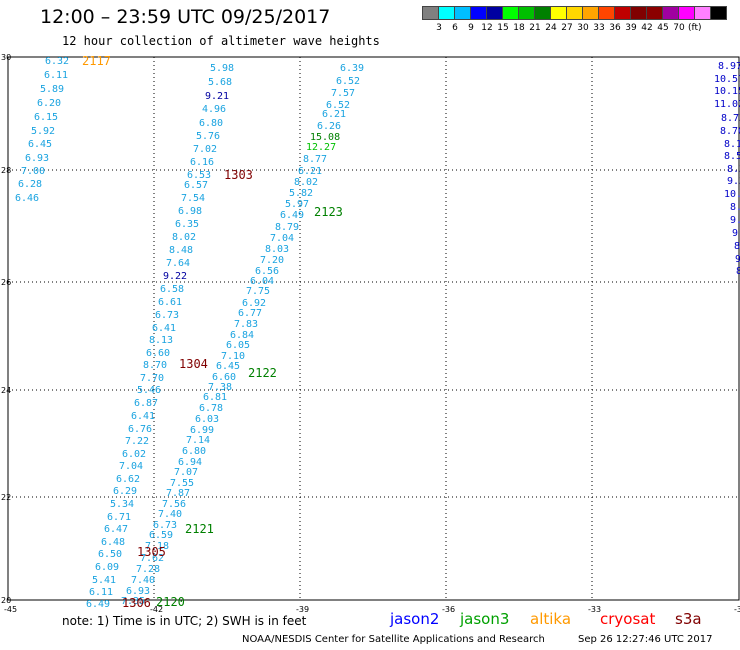  What do you see at coordinates (448, 609) in the screenshot?
I see `lon-tick-label: -36` at bounding box center [448, 609].